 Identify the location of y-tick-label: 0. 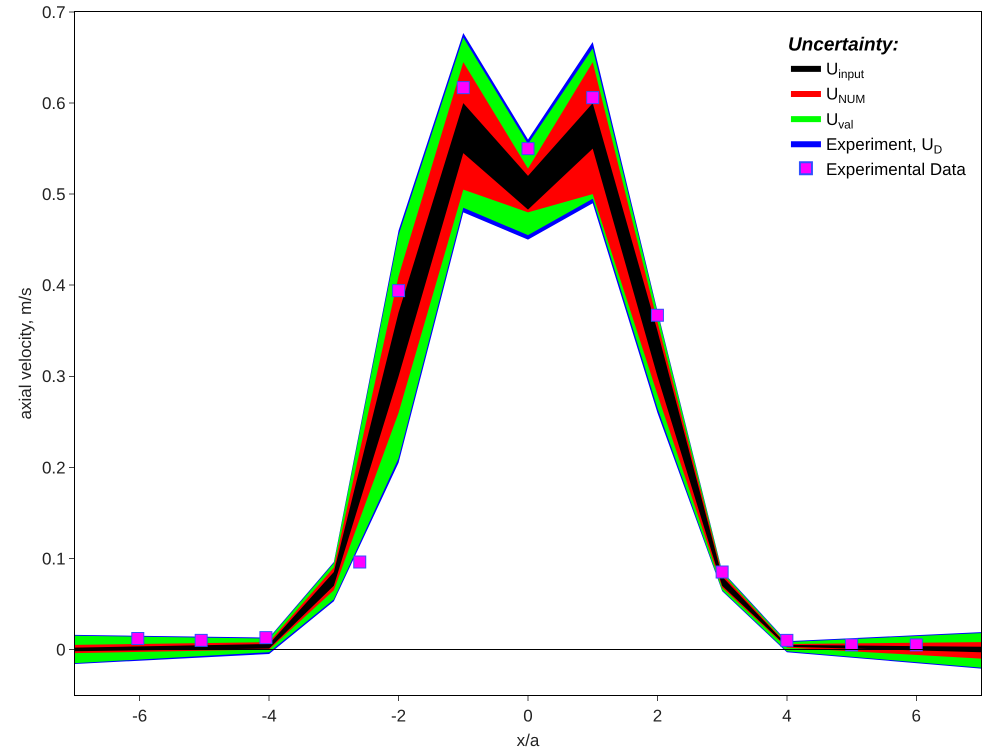
(61, 650).